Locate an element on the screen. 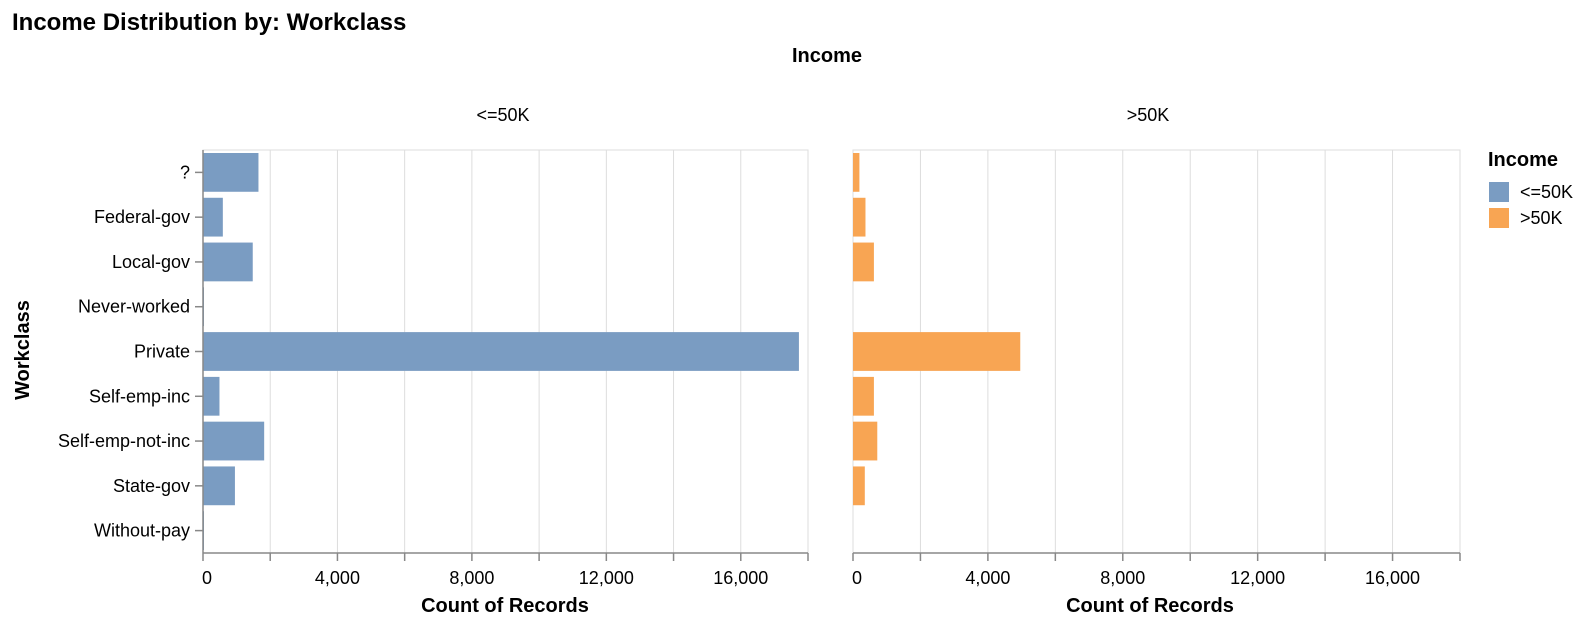 This screenshot has width=1588, height=629. x-tick-label-gt50k-0: 0 is located at coordinates (857, 578).